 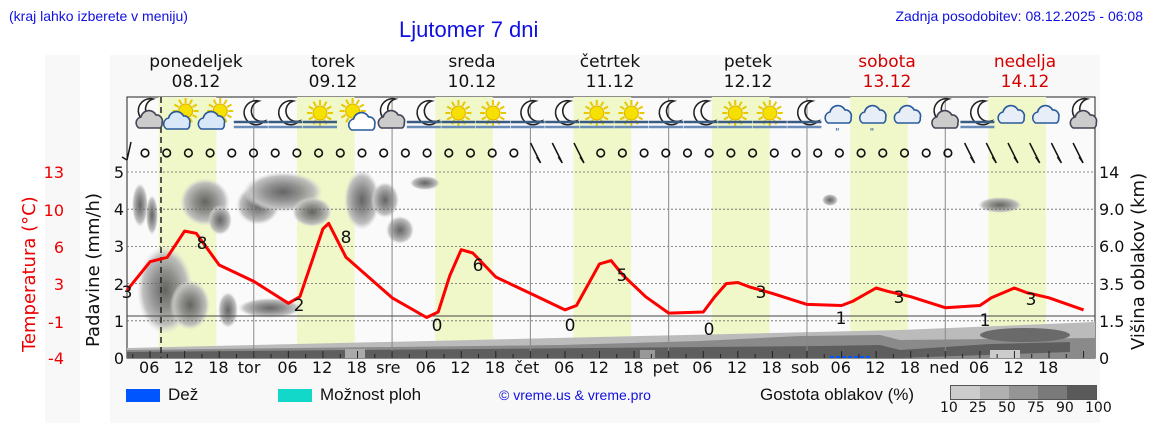 What do you see at coordinates (58, 247) in the screenshot?
I see `temp-tick: 6` at bounding box center [58, 247].